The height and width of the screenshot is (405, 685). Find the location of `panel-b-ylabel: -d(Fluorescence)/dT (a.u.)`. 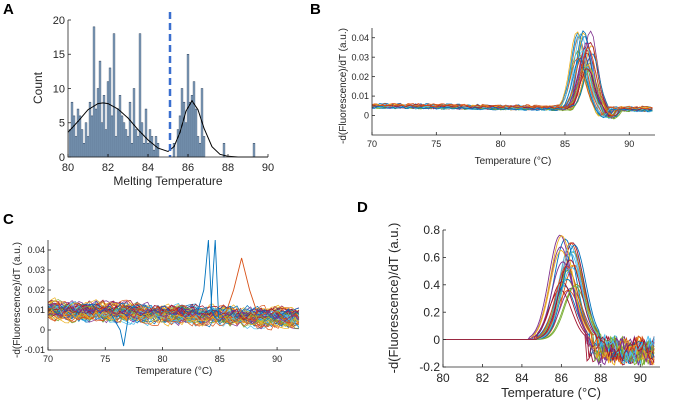

panel-b-ylabel: -d(Fluorescence)/dT (a.u.) is located at coordinates (343, 86).